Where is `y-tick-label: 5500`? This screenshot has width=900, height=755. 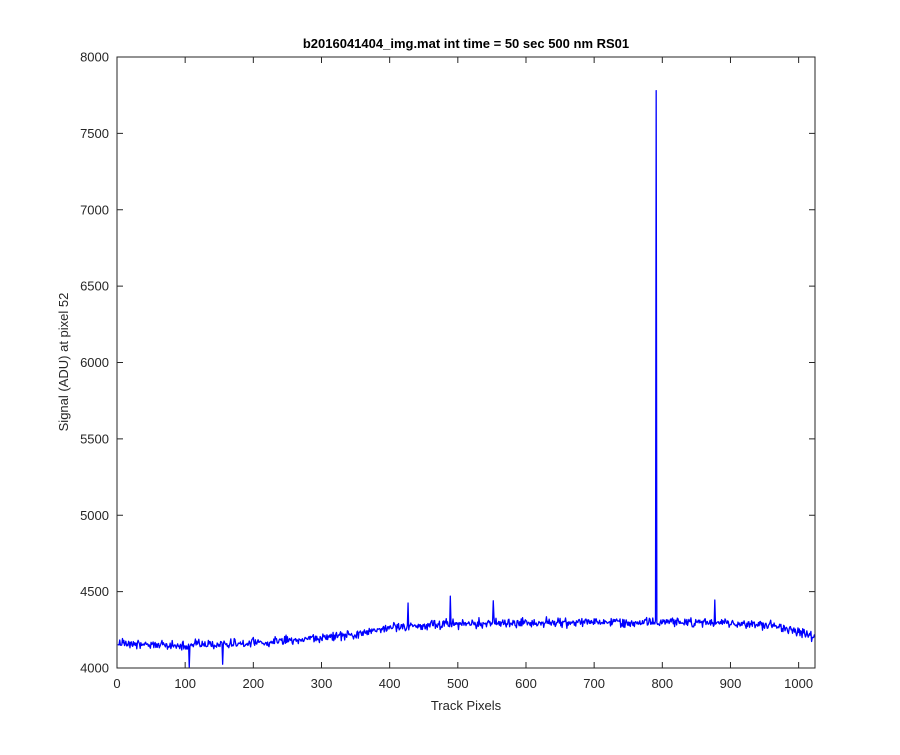 y-tick-label: 5500 is located at coordinates (94, 438).